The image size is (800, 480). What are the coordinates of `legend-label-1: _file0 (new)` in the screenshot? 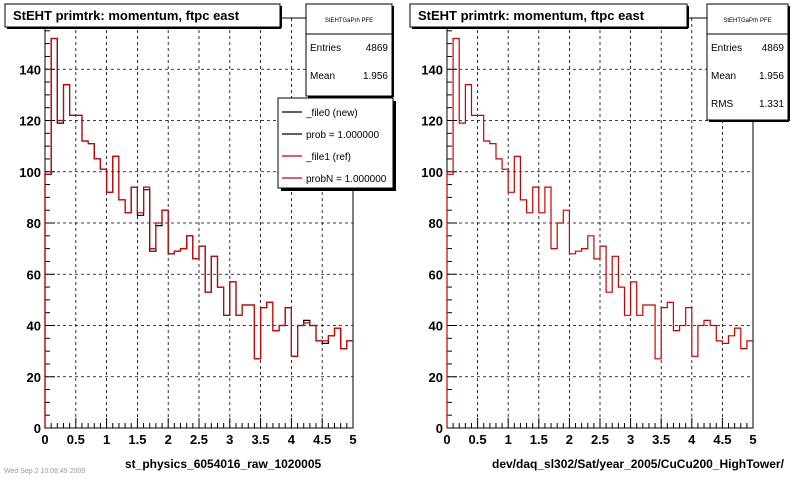 It's located at (331, 113).